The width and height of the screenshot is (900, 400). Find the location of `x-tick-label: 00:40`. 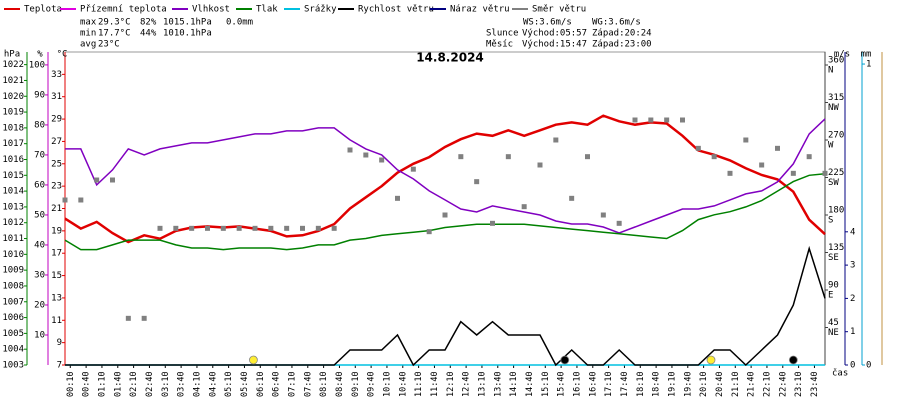

x-tick-label: 00:40 is located at coordinates (87, 384).